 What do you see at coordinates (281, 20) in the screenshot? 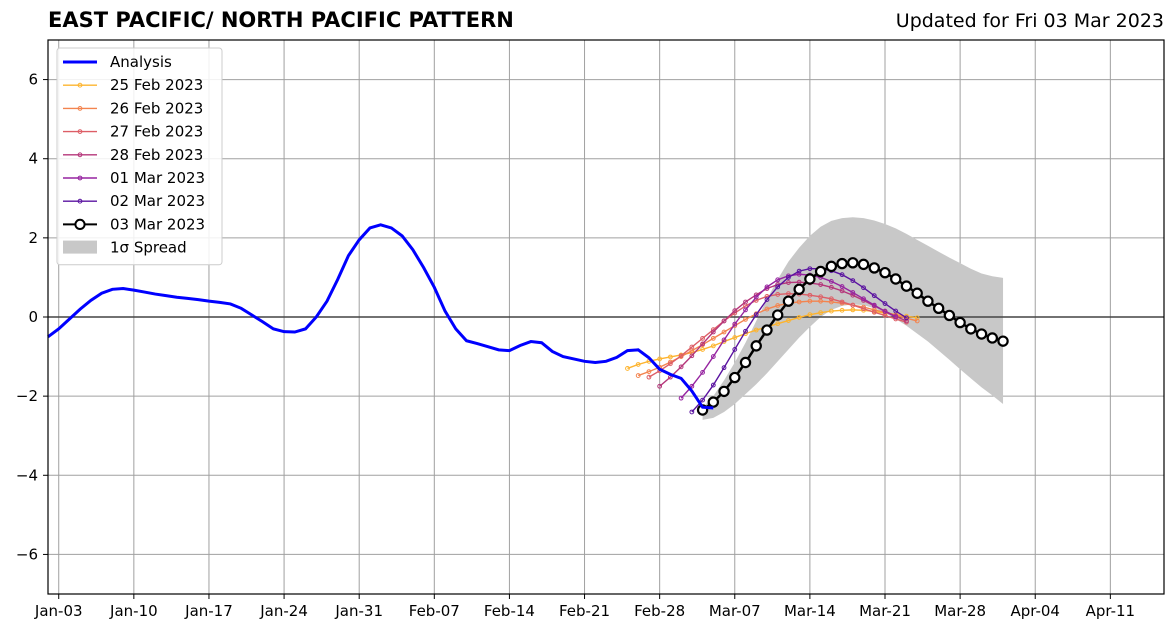
I see `chart-title: EAST PACIFIC/ NORTH PACIFIC PATTERN` at bounding box center [281, 20].